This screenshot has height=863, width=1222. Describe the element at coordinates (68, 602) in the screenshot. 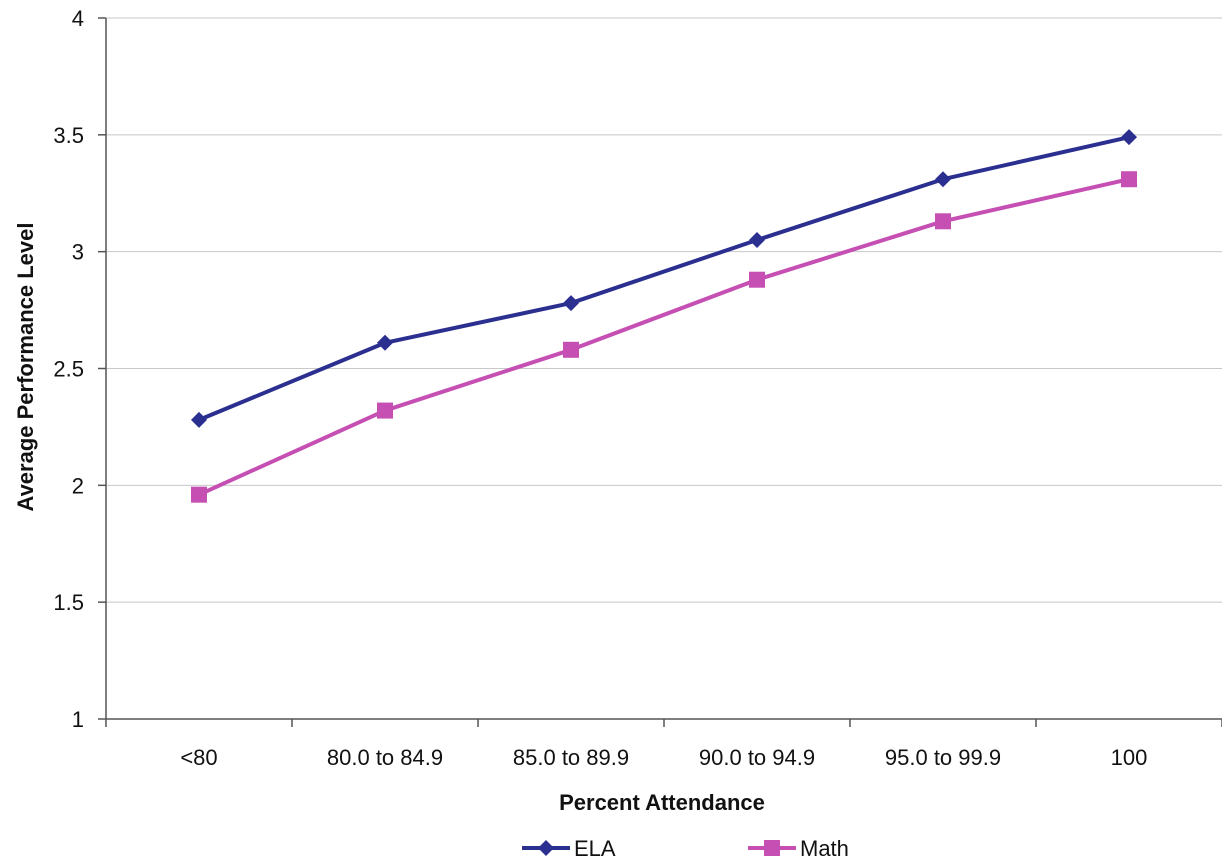

I see `y-tick-label: 1.5` at that location.